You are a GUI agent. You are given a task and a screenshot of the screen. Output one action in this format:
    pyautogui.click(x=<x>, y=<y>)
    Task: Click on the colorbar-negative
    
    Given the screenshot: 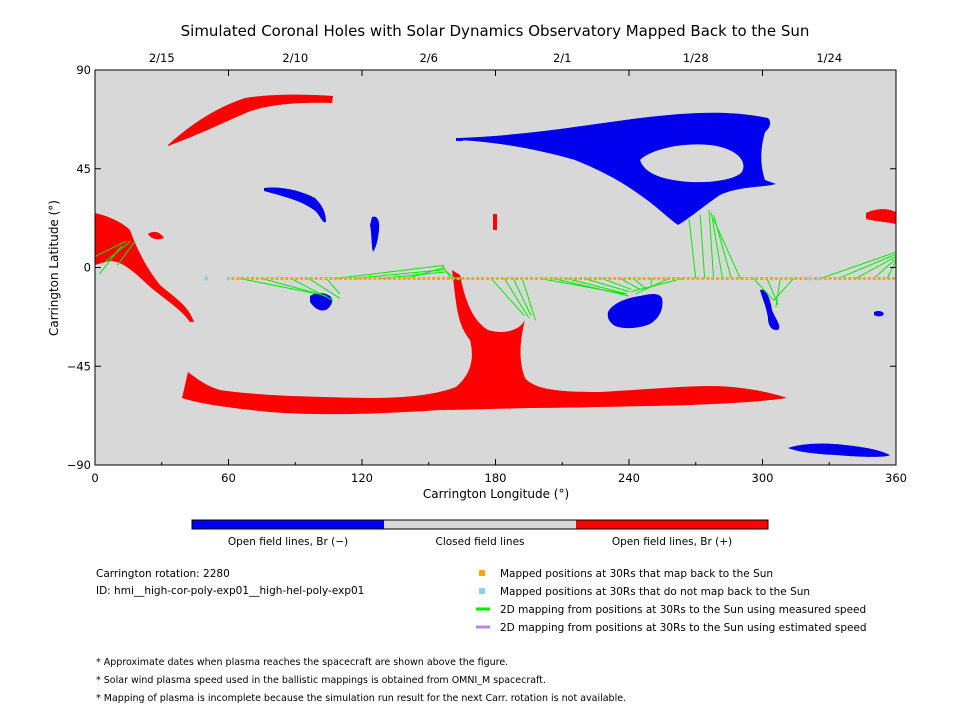 What is the action you would take?
    pyautogui.click(x=288, y=524)
    